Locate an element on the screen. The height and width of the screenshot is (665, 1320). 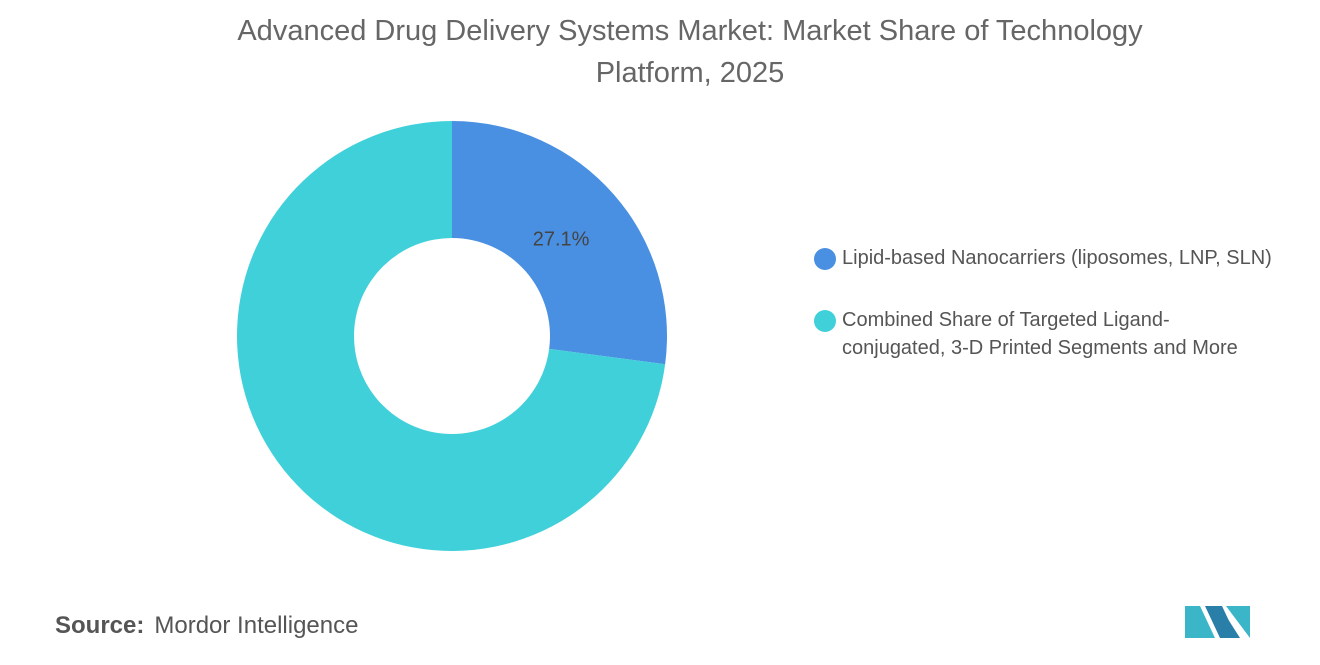
logo is located at coordinates (1217, 622).